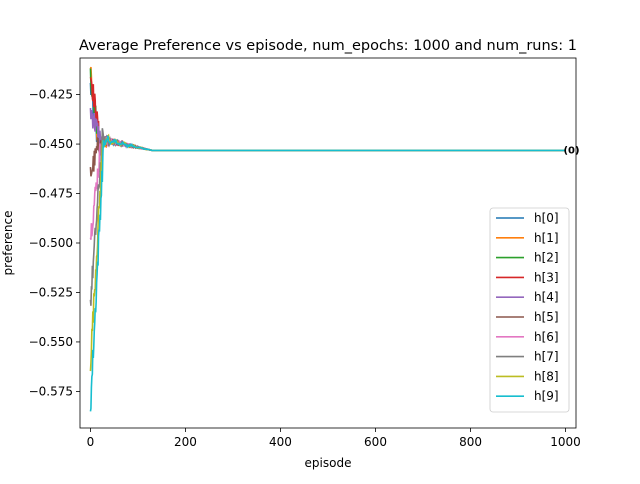 The height and width of the screenshot is (484, 640). Describe the element at coordinates (546, 258) in the screenshot. I see `legend-label-2: h[2]` at that location.